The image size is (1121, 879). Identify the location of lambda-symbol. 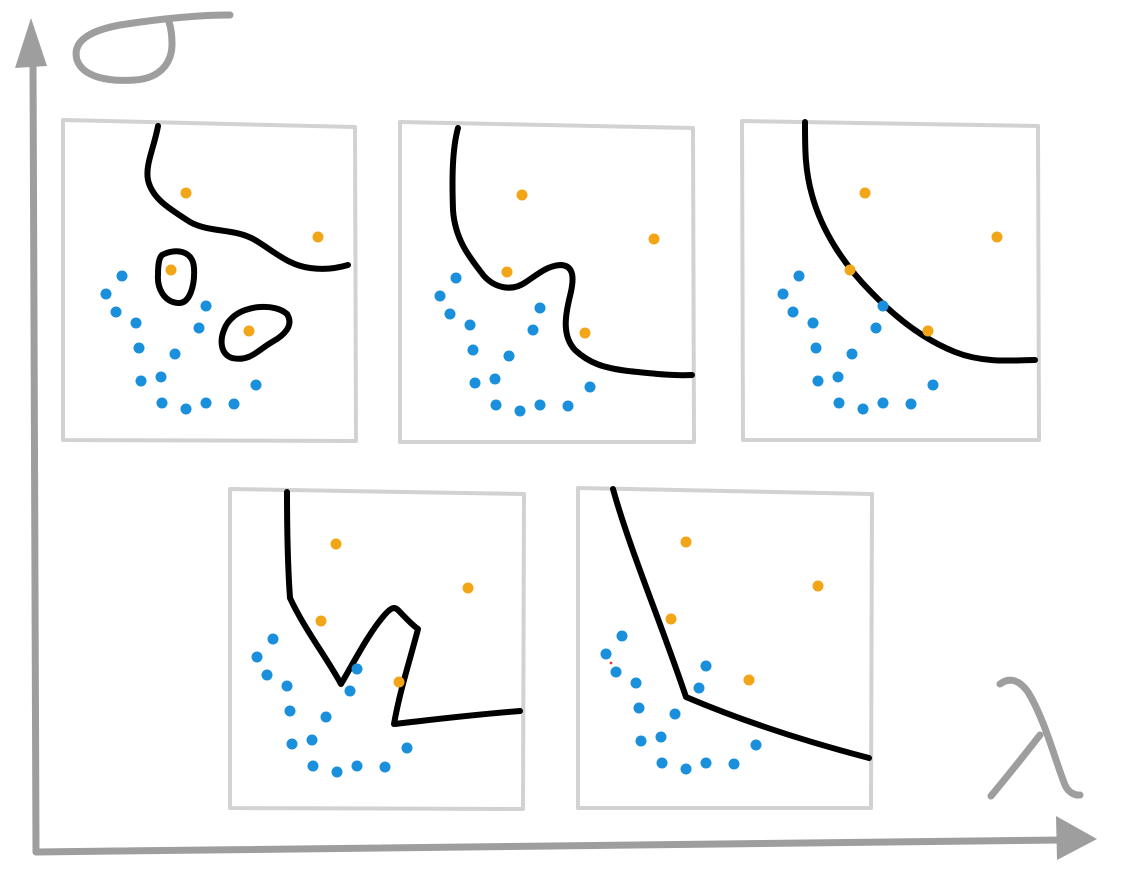
(1035, 738).